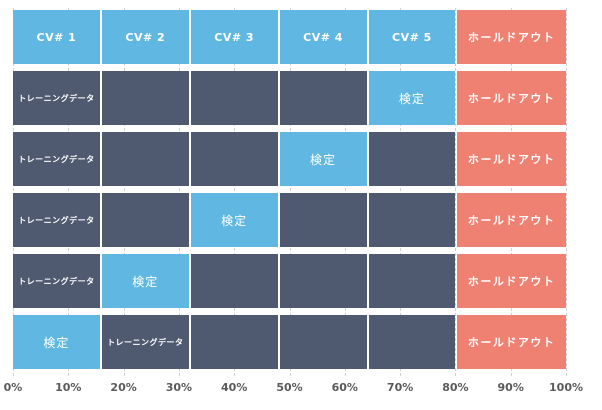 Image resolution: width=602 pixels, height=410 pixels. Describe the element at coordinates (68, 387) in the screenshot. I see `x-axis-tick-label: 10%` at that location.